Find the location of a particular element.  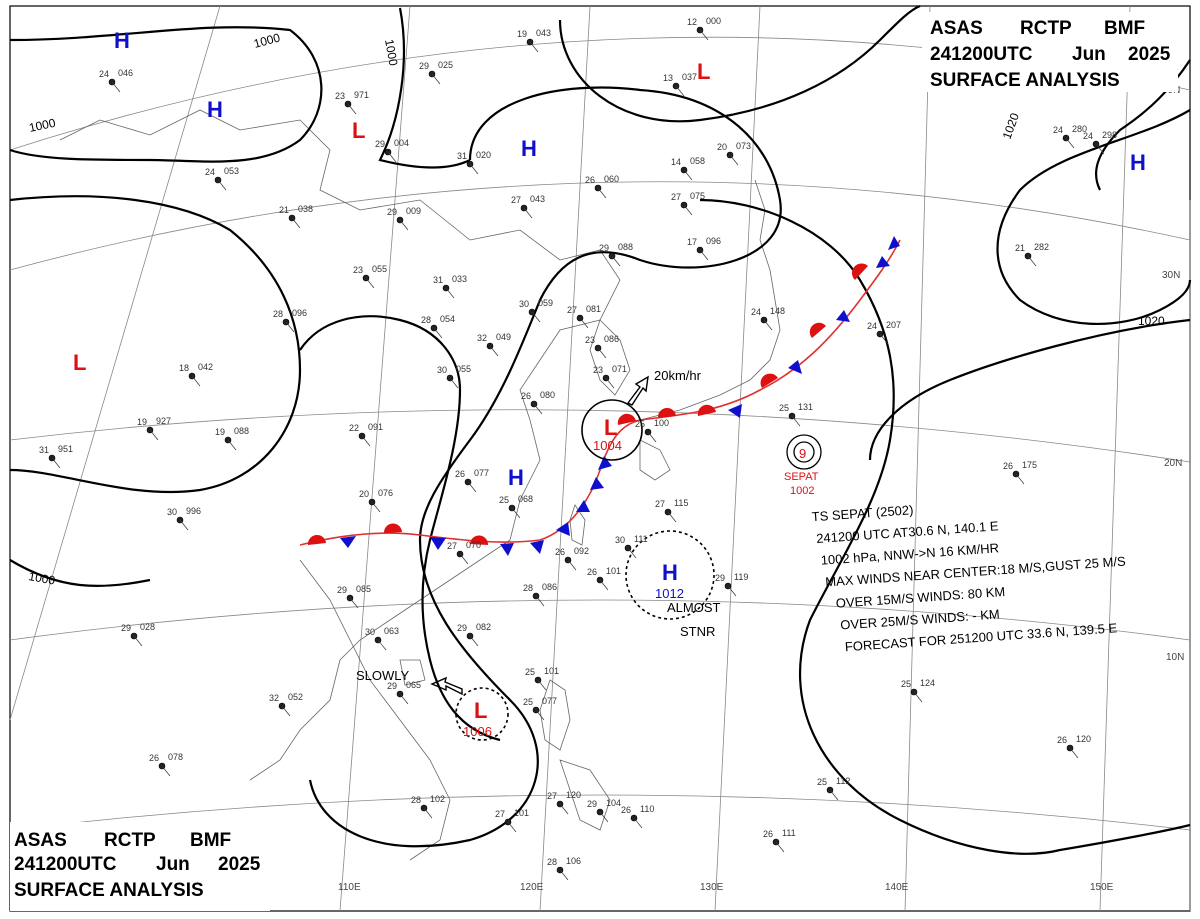

lon-label-150e: 150E is located at coordinates (1102, 887).